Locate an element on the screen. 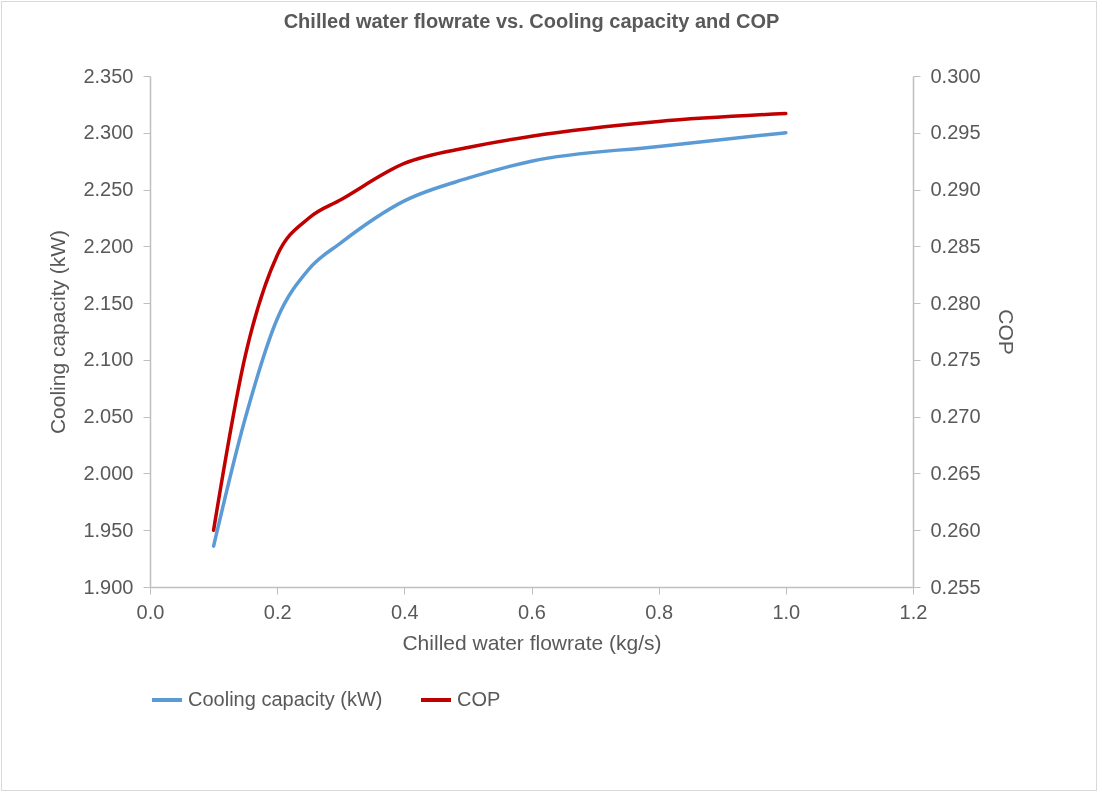 The image size is (1102, 796). y-tick-label: 2.050 is located at coordinates (108, 416).